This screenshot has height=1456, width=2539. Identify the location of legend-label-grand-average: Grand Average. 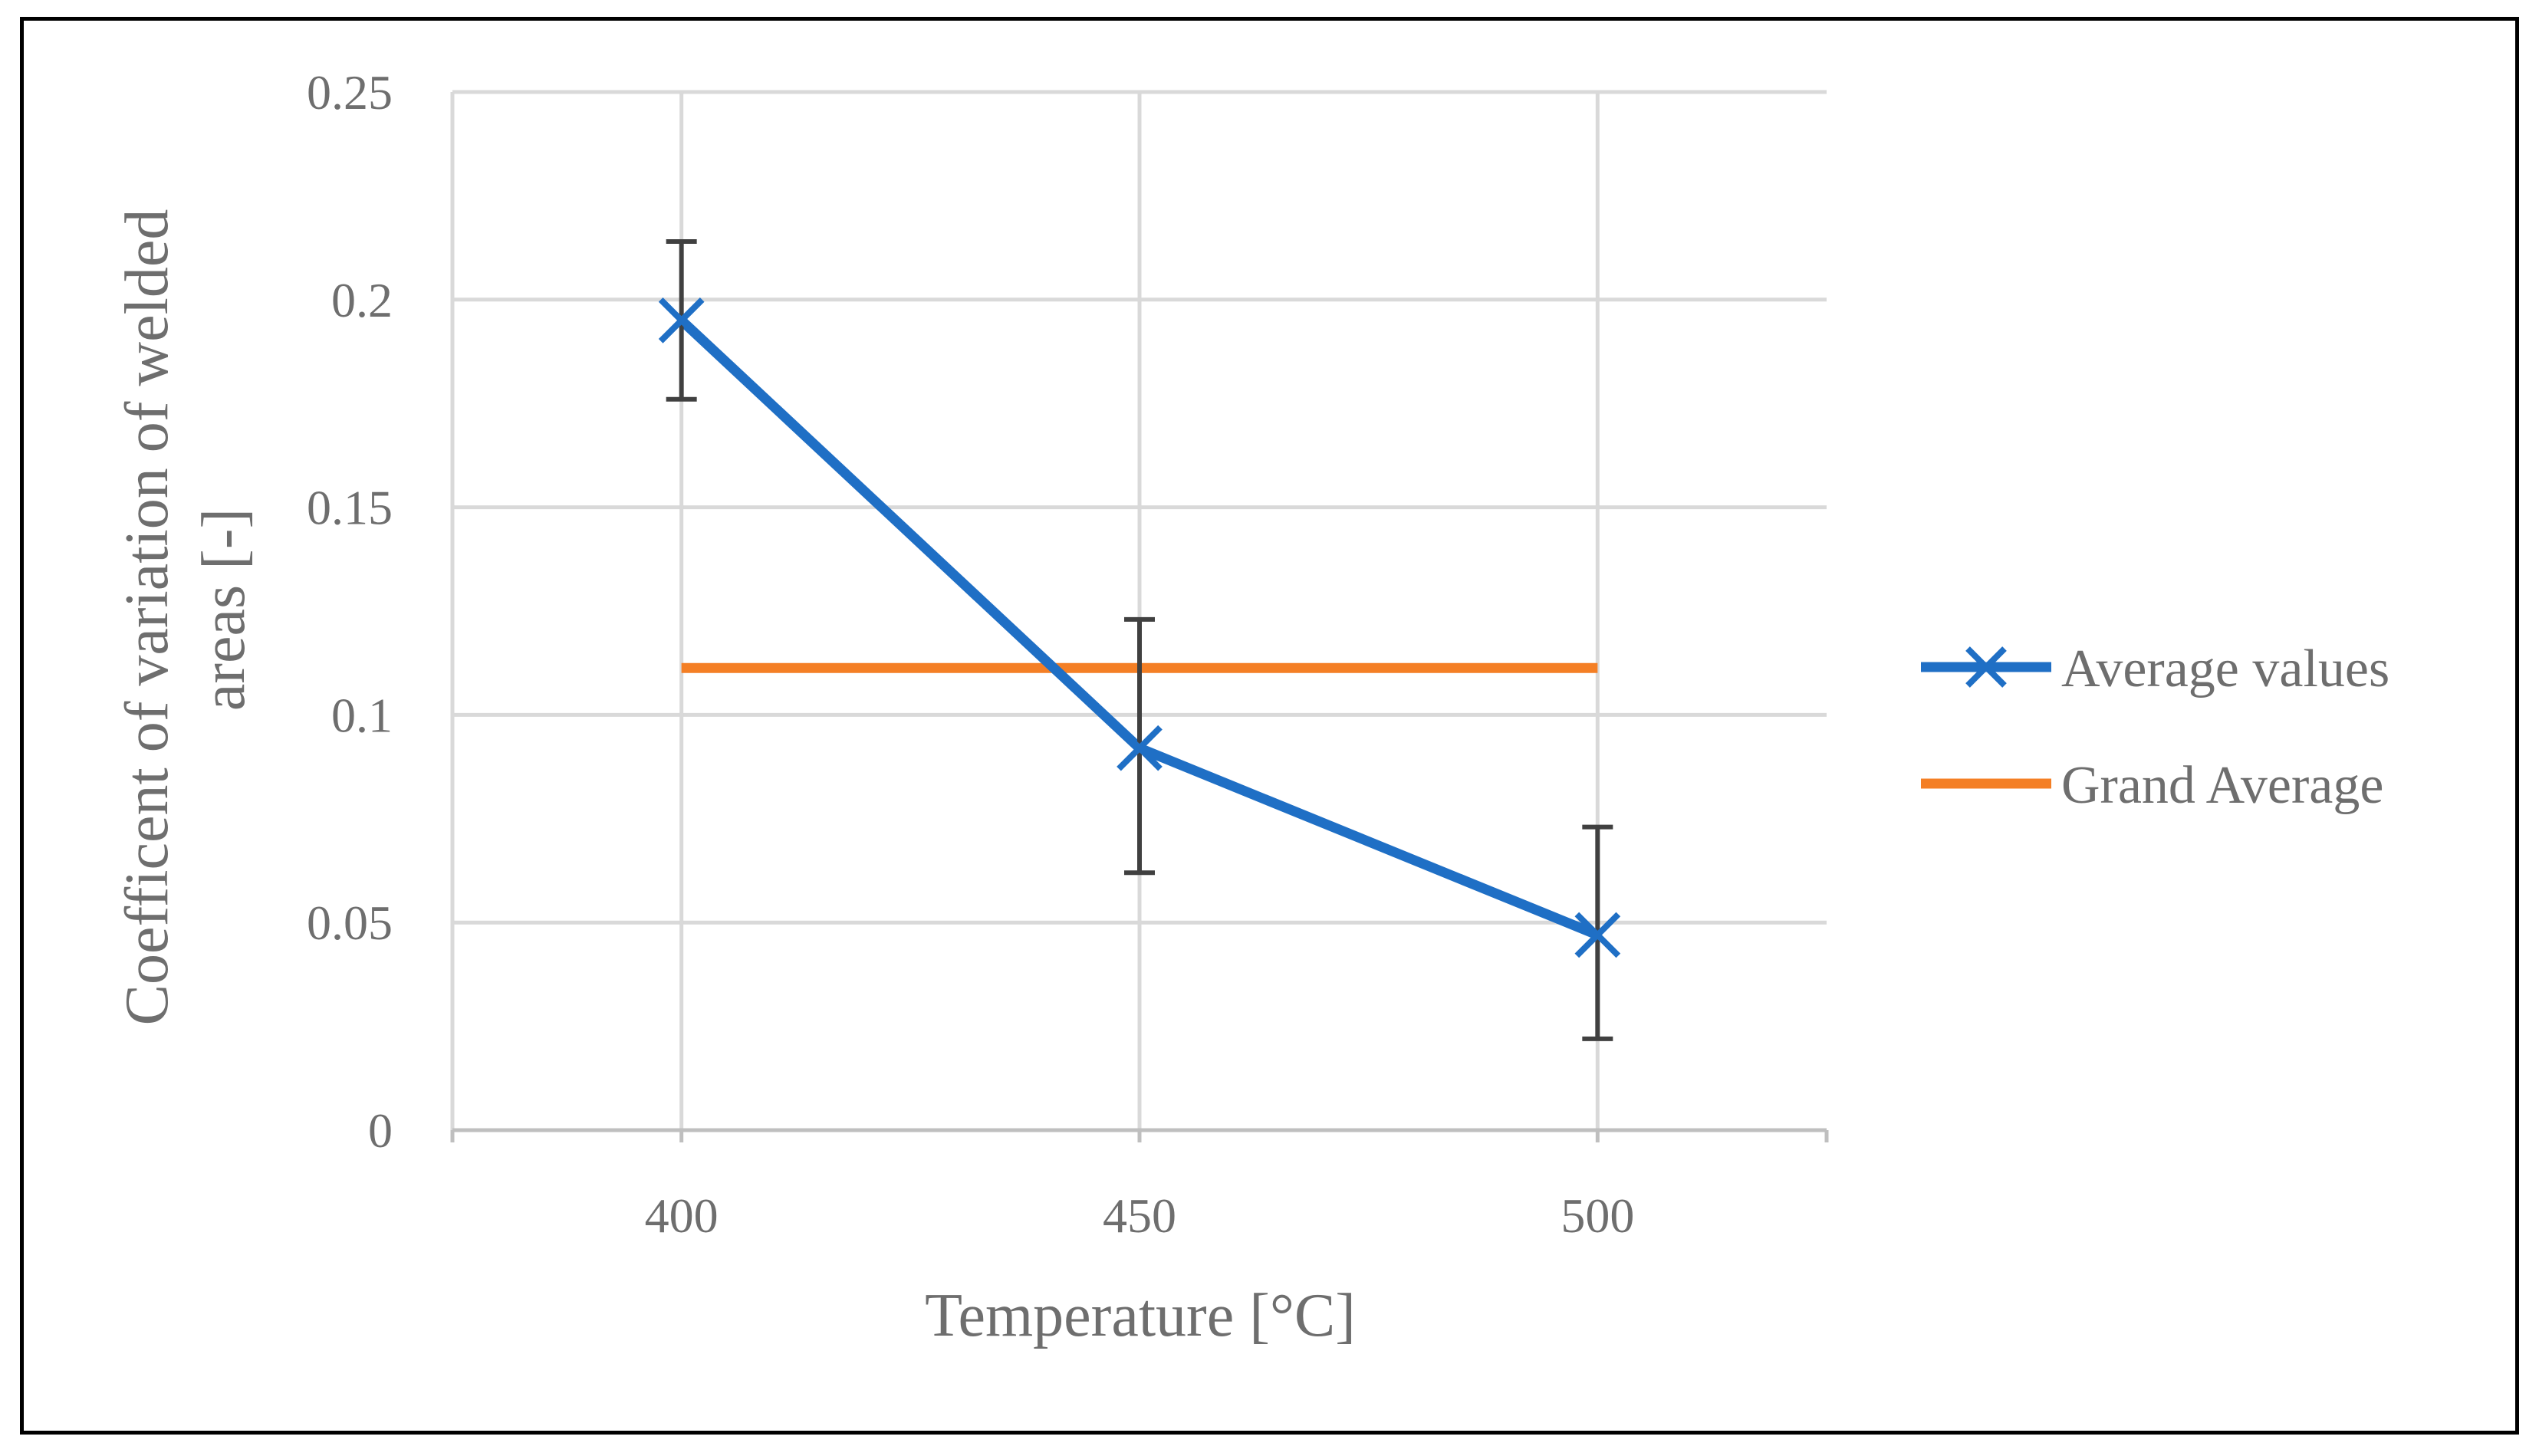
(2222, 785).